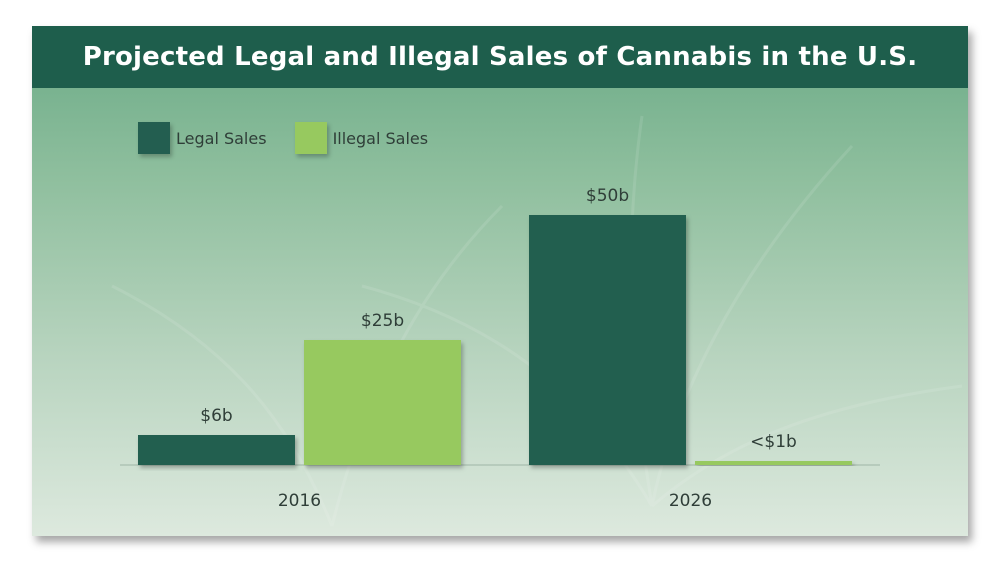 This screenshot has height=563, width=1000. Describe the element at coordinates (216, 416) in the screenshot. I see `value-label-legal-2016: $6b` at that location.